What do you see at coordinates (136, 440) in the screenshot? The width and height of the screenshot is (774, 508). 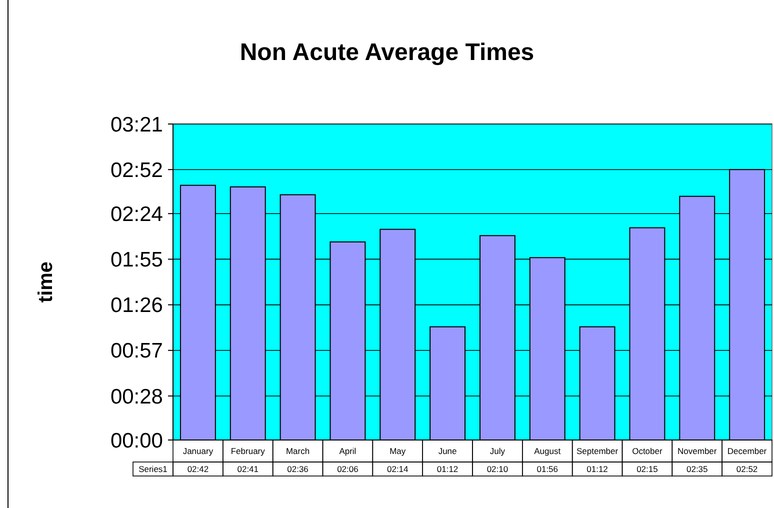 I see `y-tick-label: 00:00` at bounding box center [136, 440].